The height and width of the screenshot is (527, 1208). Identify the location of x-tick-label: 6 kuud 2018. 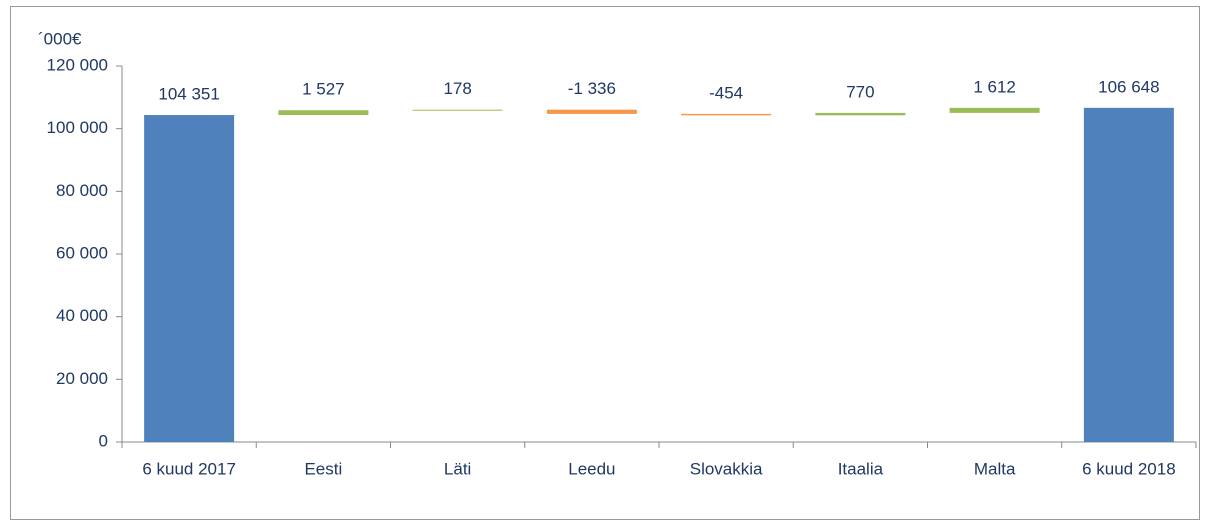
(1129, 468).